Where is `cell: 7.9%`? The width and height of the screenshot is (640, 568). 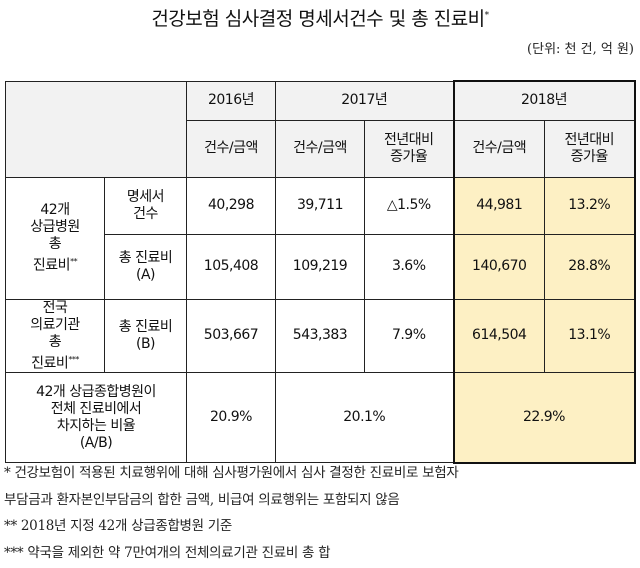 cell: 7.9% is located at coordinates (409, 336).